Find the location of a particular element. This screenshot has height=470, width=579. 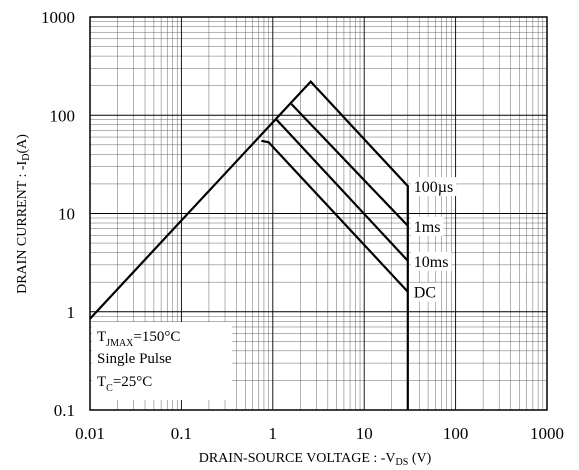

label-bg-dc is located at coordinates (425, 292).